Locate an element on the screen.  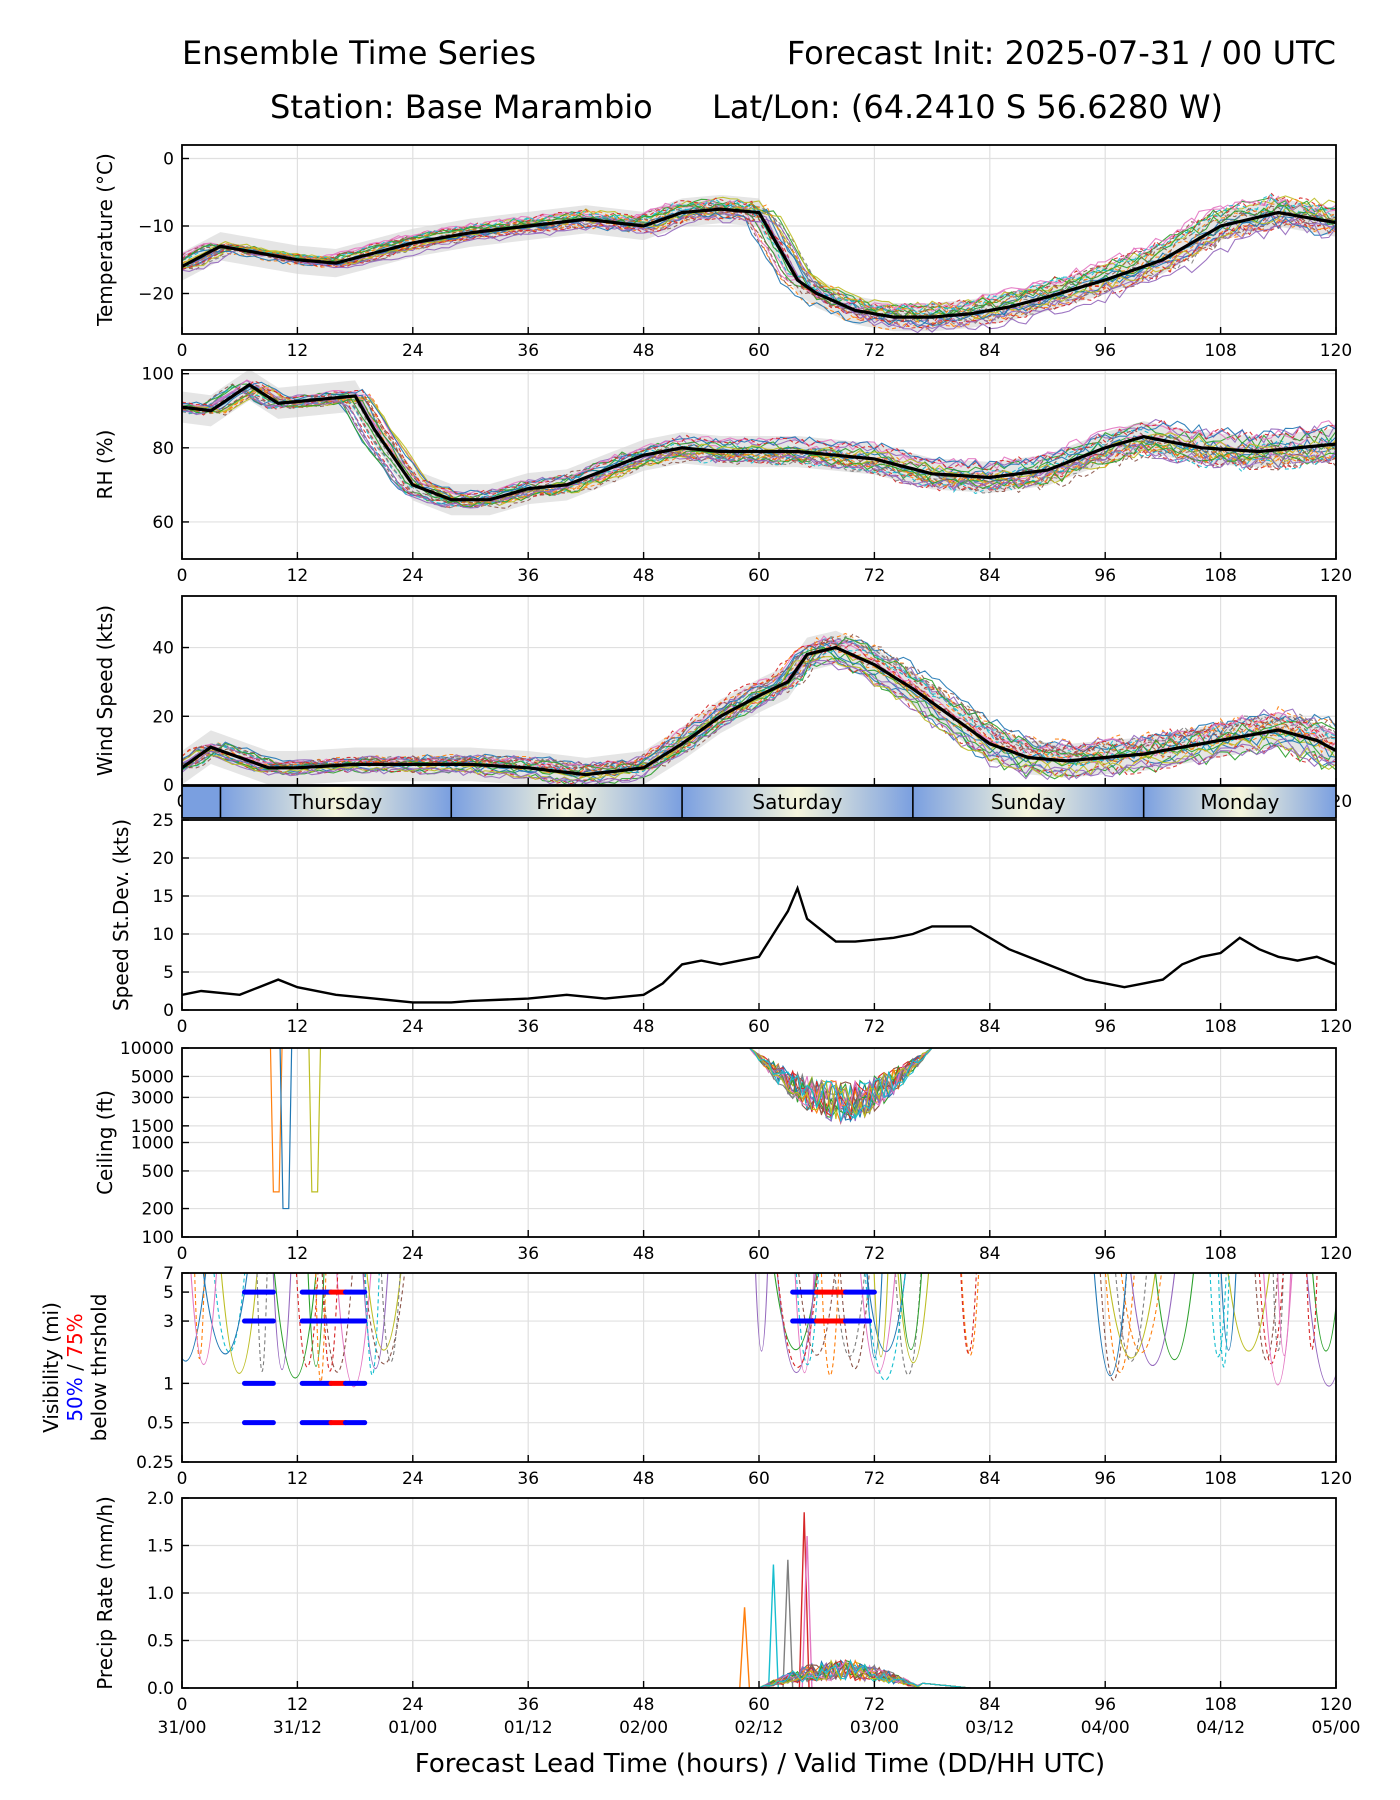
day-label: Friday is located at coordinates (566, 802).